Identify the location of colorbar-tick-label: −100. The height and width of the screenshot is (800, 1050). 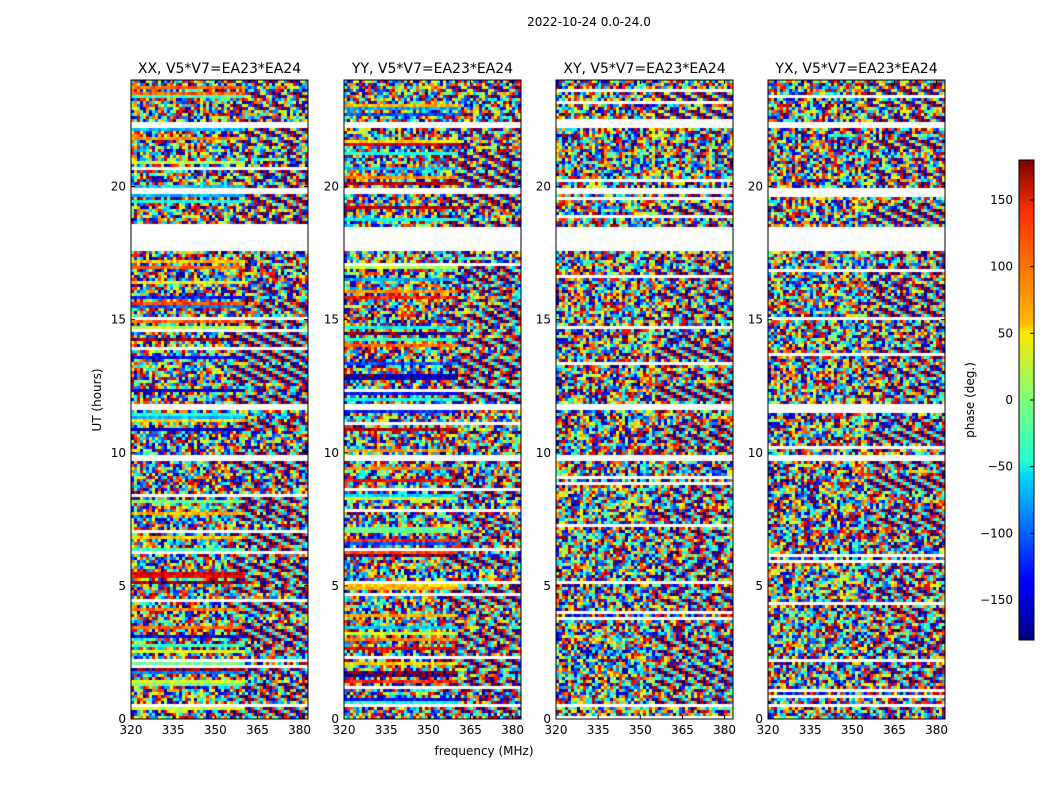
(996, 533).